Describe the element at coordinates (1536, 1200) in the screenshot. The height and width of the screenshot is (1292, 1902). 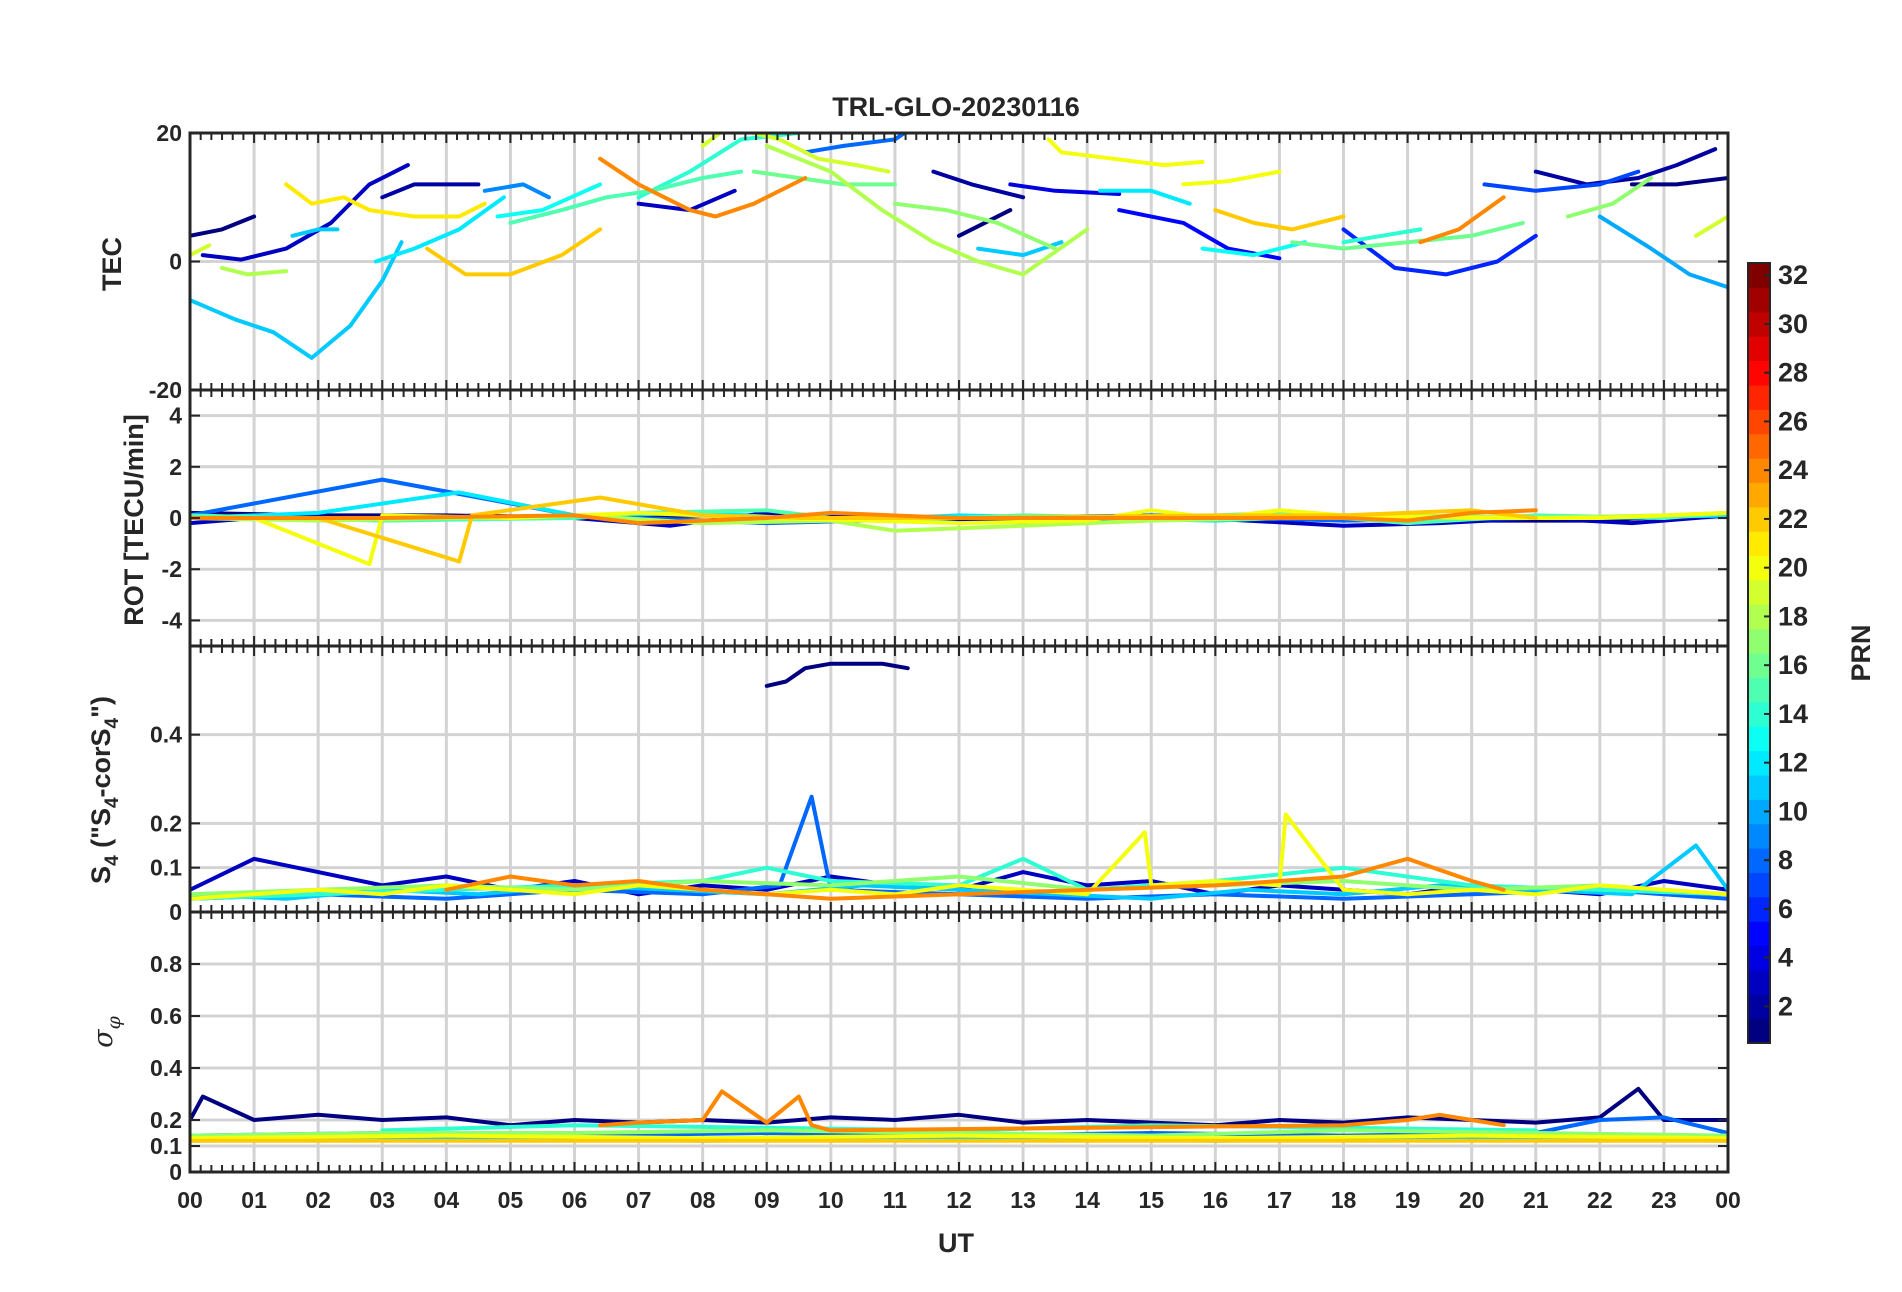
I see `x-tick-label: 21` at that location.